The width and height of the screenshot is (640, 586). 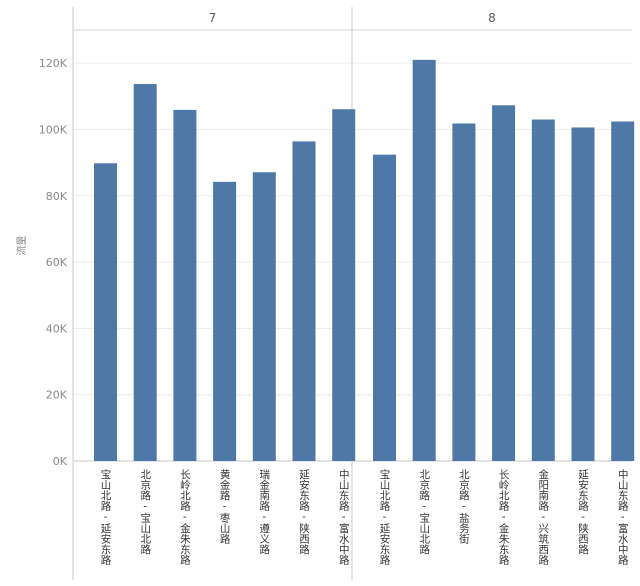 I want to click on y-tick-label: 0K, so click(x=60, y=461).